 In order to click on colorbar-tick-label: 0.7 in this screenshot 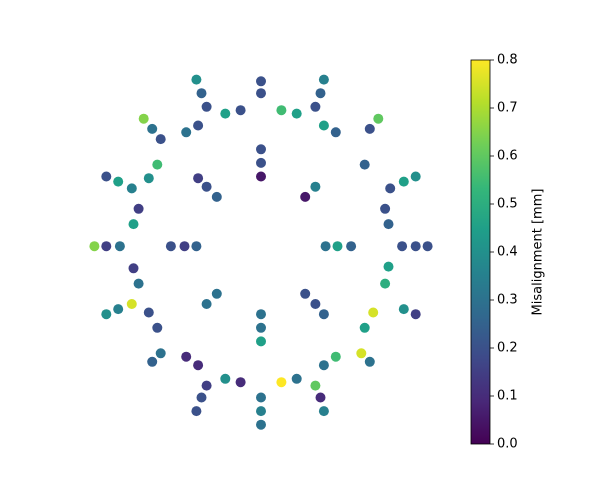, I will do `click(507, 108)`.